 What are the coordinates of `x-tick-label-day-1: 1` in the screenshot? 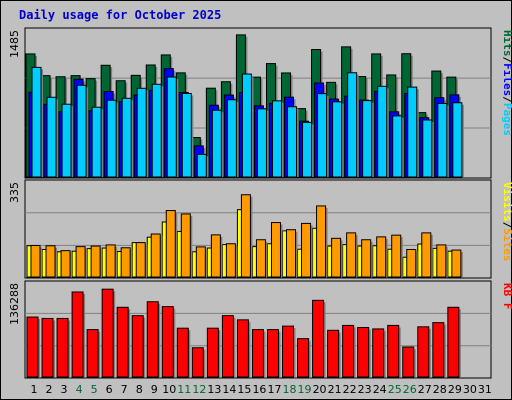 It's located at (34, 389).